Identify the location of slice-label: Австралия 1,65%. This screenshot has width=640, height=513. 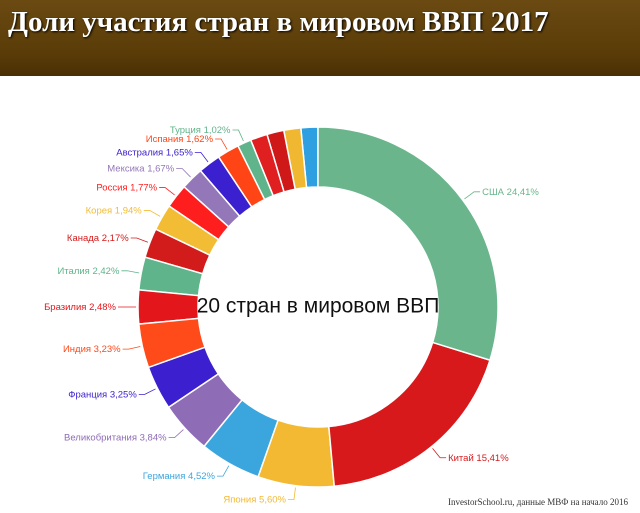
(154, 152).